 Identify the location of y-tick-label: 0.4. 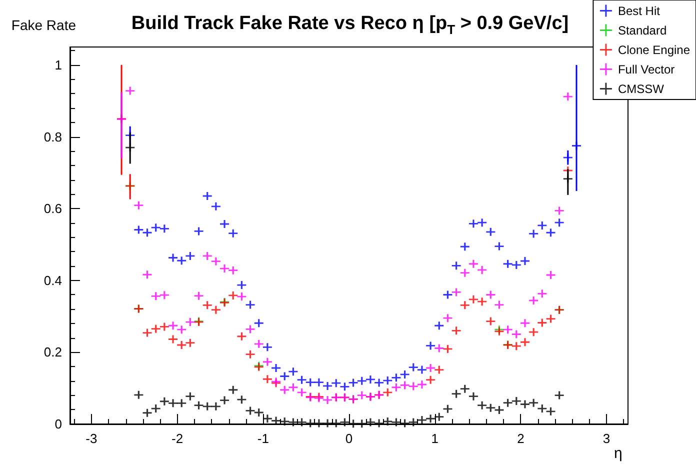
(53, 280).